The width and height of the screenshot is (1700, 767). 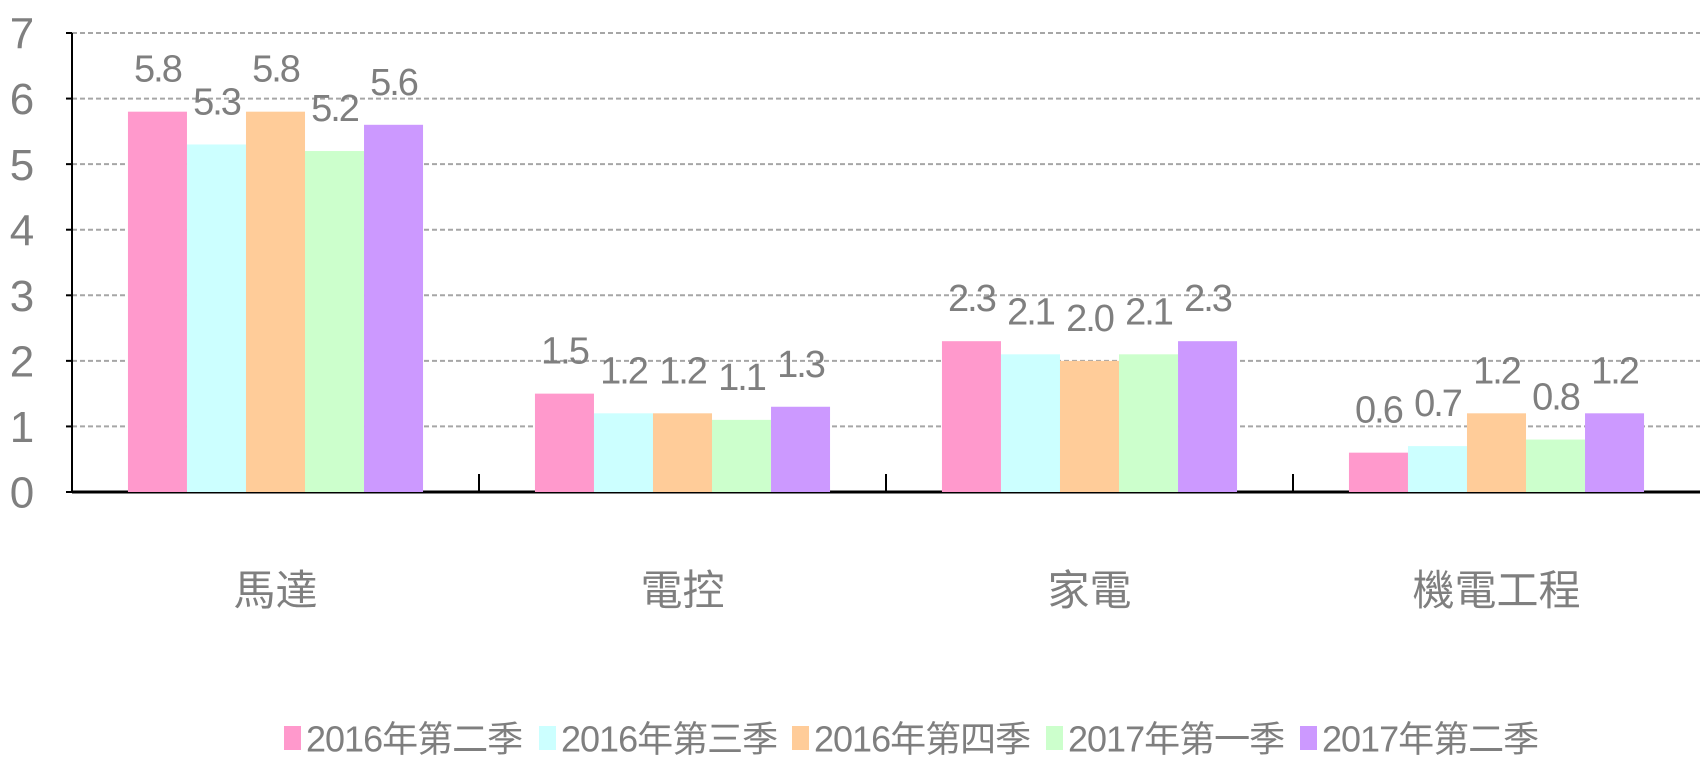 What do you see at coordinates (1176, 739) in the screenshot?
I see `legend-label: 2017年第一季` at bounding box center [1176, 739].